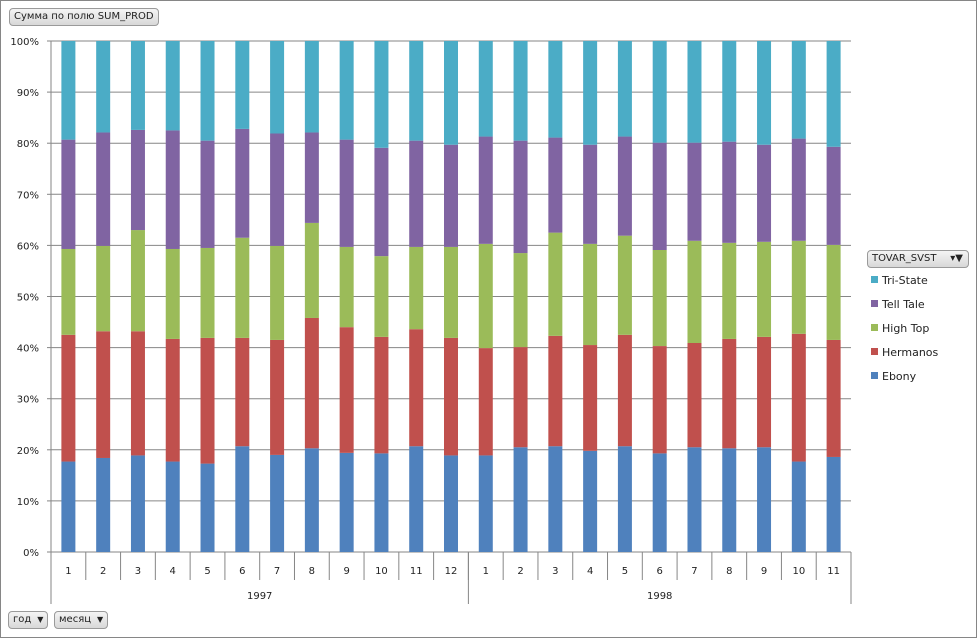  What do you see at coordinates (833, 571) in the screenshot?
I see `x-tick-label: 11` at bounding box center [833, 571].